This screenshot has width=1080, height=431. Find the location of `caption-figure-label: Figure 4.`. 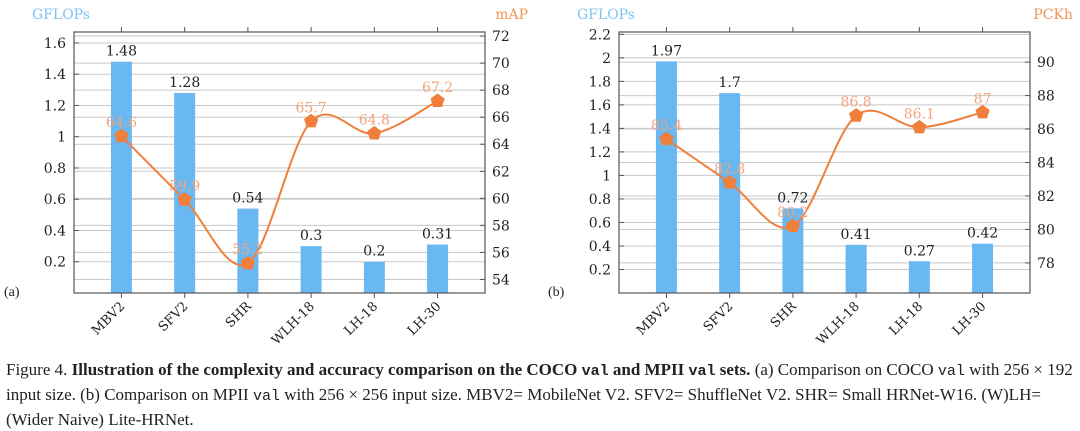

caption-figure-label: Figure 4. is located at coordinates (37, 369).